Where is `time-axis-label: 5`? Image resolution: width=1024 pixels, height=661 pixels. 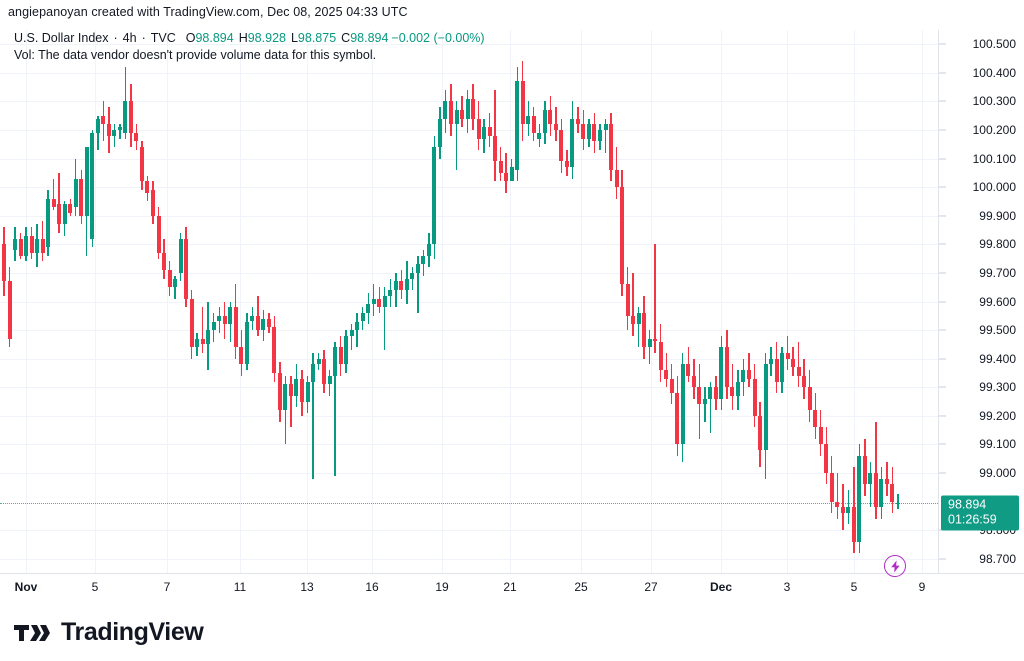
time-axis-label: 5 is located at coordinates (854, 587).